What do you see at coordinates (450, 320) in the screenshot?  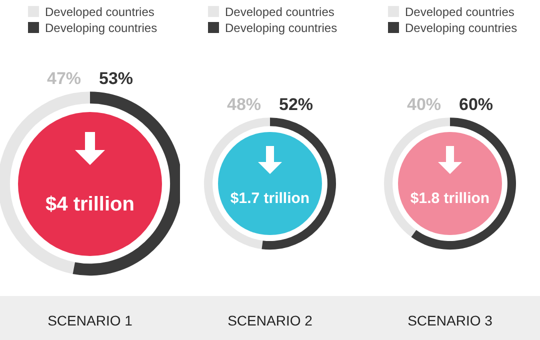 I see `text: SCENARIO 3` at bounding box center [450, 320].